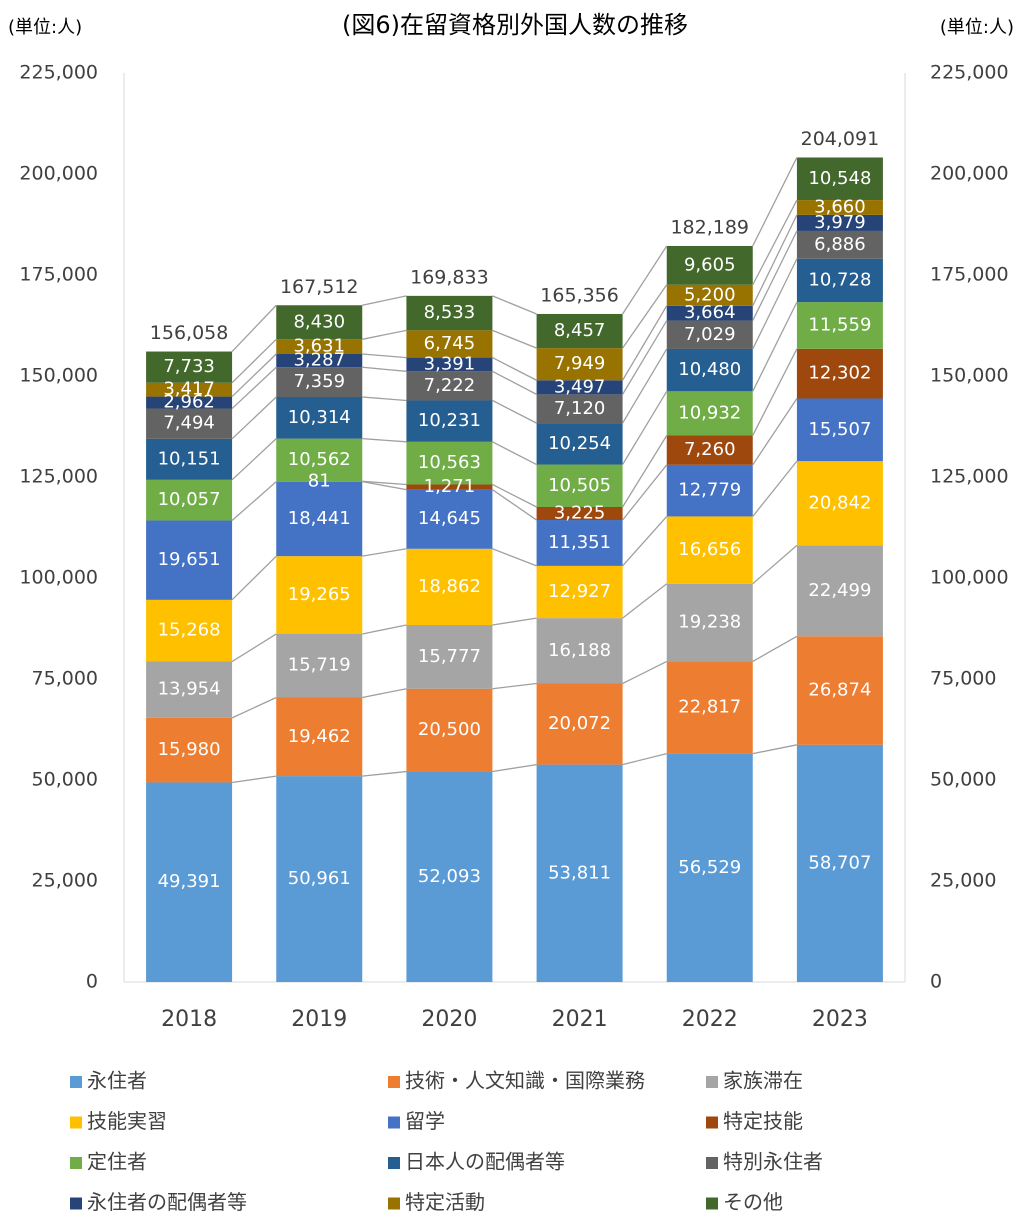  I want to click on legend-label: その他, so click(753, 1202).